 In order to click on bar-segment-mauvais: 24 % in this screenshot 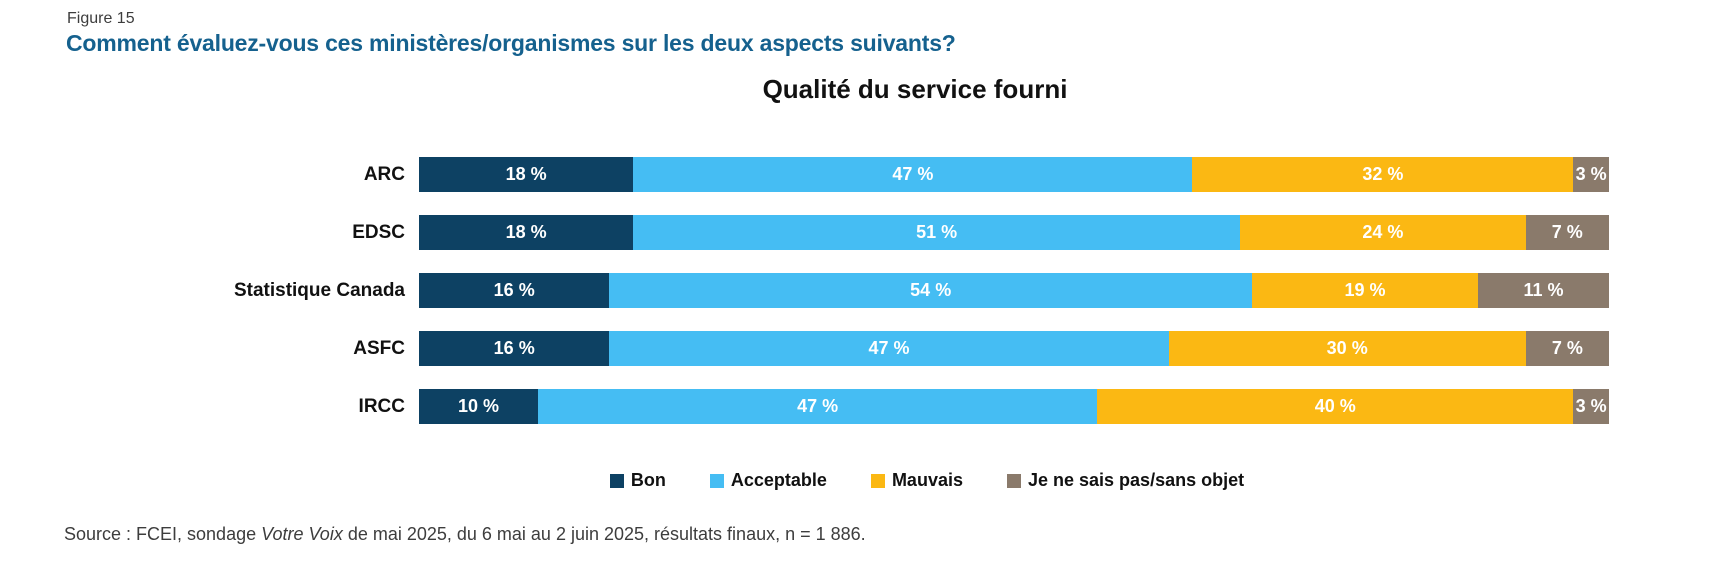, I will do `click(1383, 232)`.